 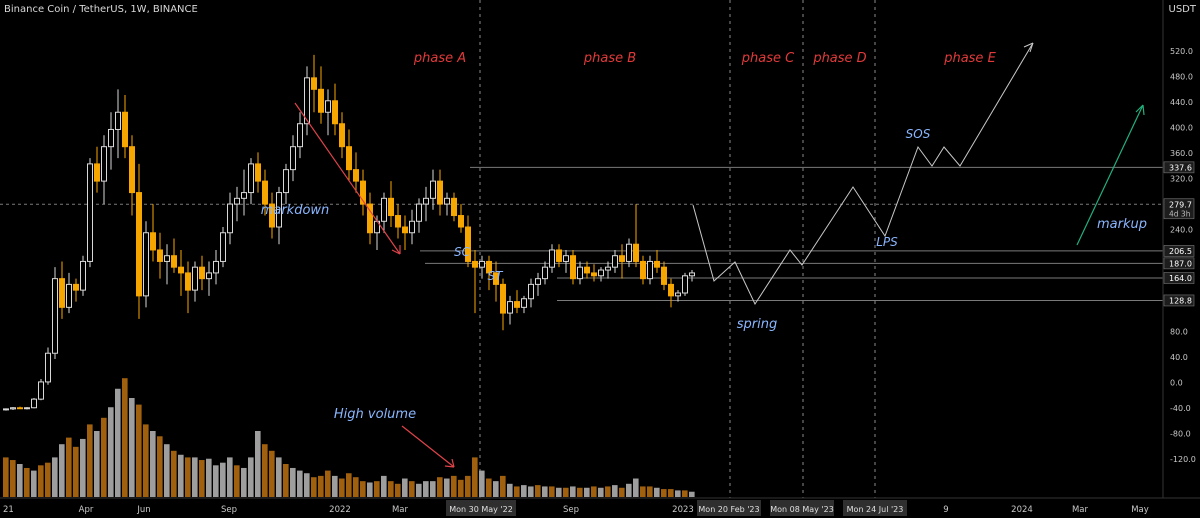 What do you see at coordinates (439, 58) in the screenshot?
I see `phase-label: phase A` at bounding box center [439, 58].